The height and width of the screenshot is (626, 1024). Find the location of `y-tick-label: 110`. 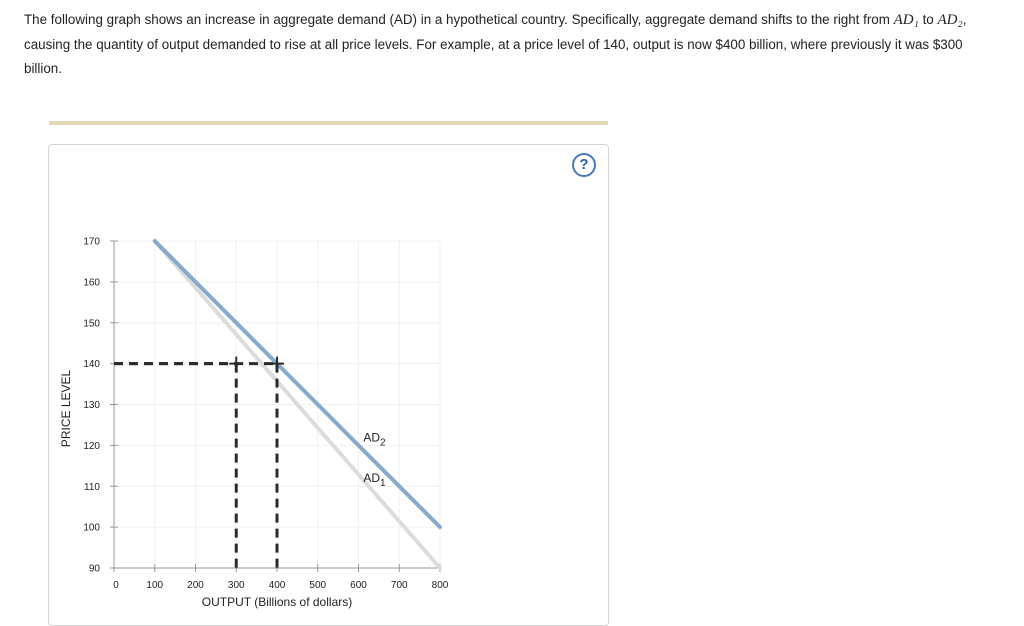

y-tick-label: 110 is located at coordinates (92, 487).